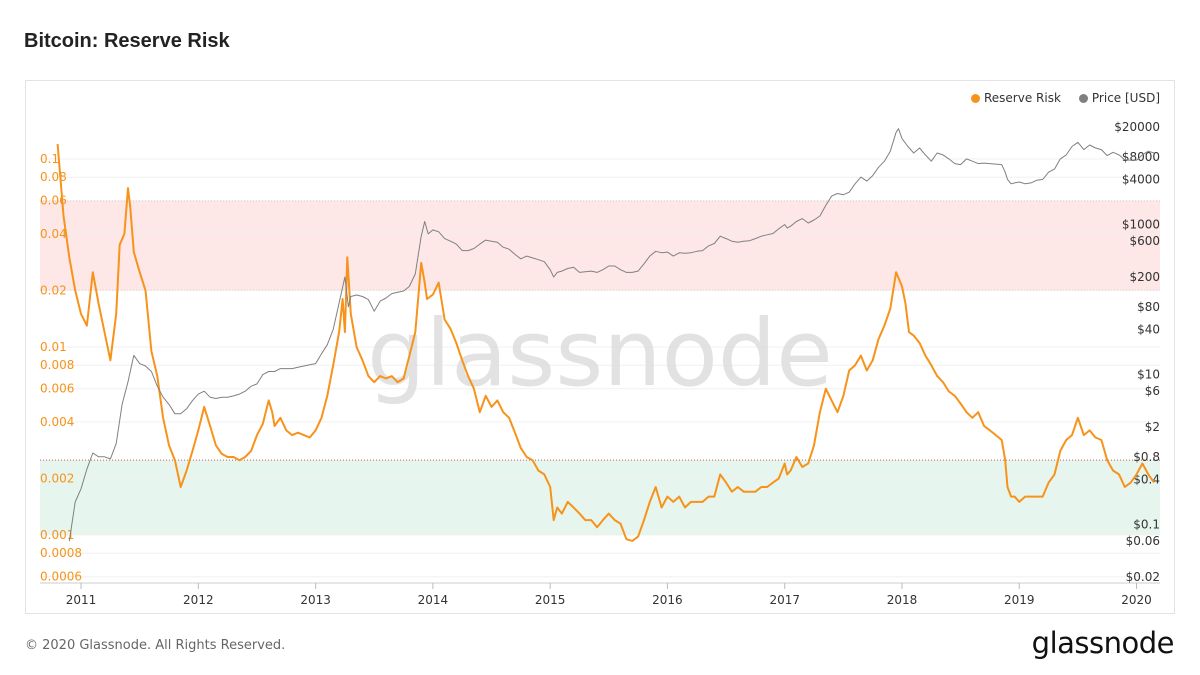 The width and height of the screenshot is (1200, 675). Describe the element at coordinates (1083, 98) in the screenshot. I see `legend-dot-price` at that location.